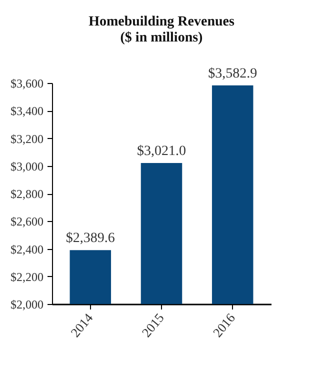 Image resolution: width=333 pixels, height=366 pixels. I want to click on y-tick-label: $2,800, so click(27, 194).